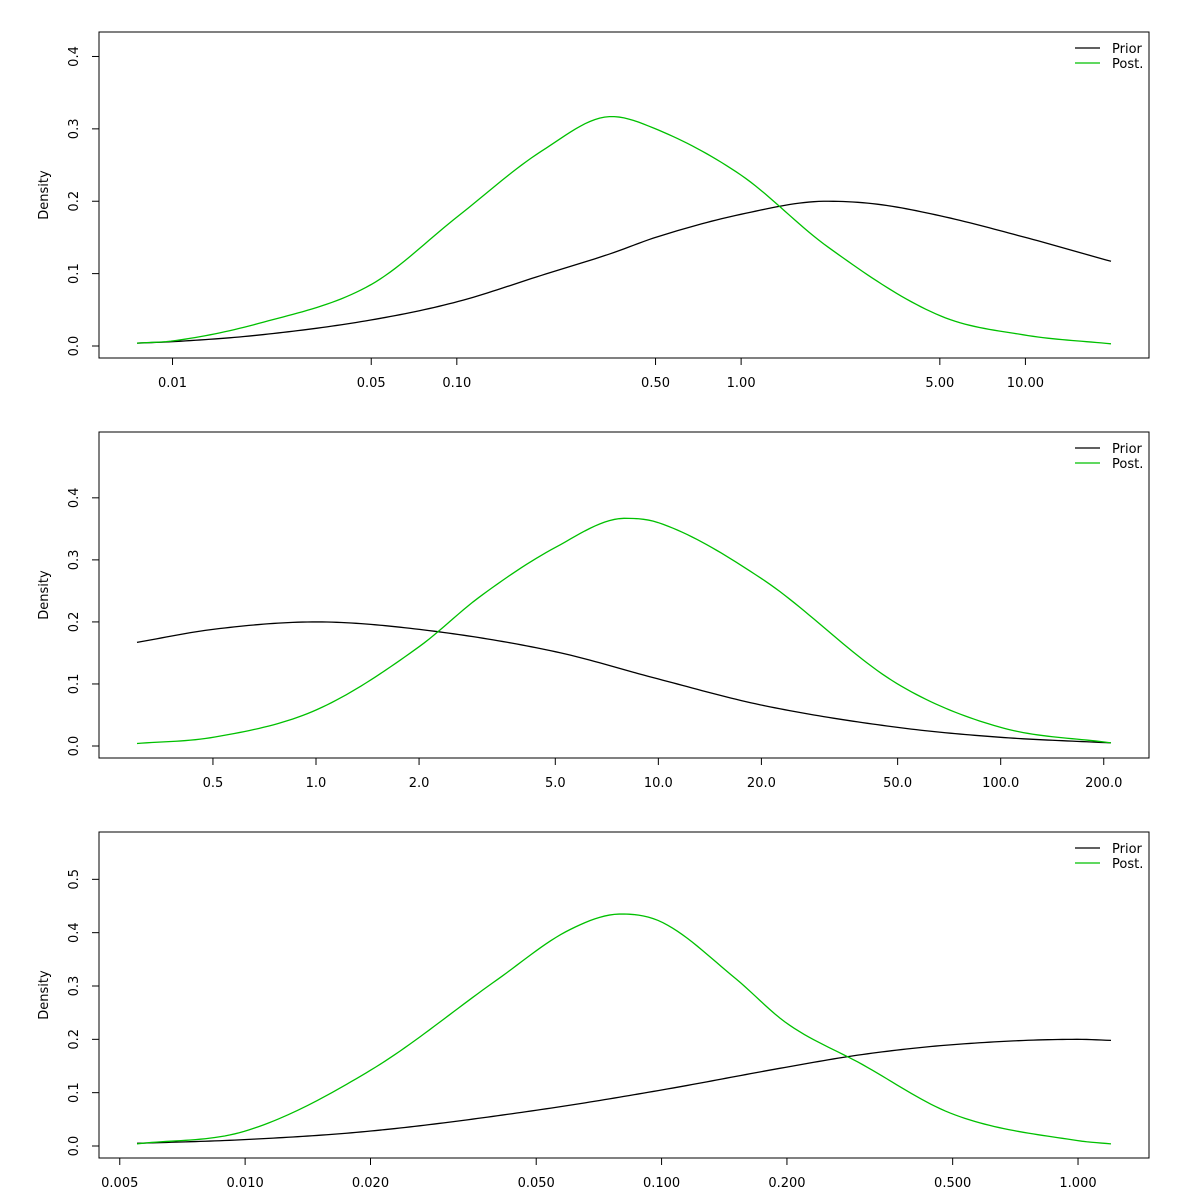  I want to click on x-tick-label: 0.200, so click(786, 1183).